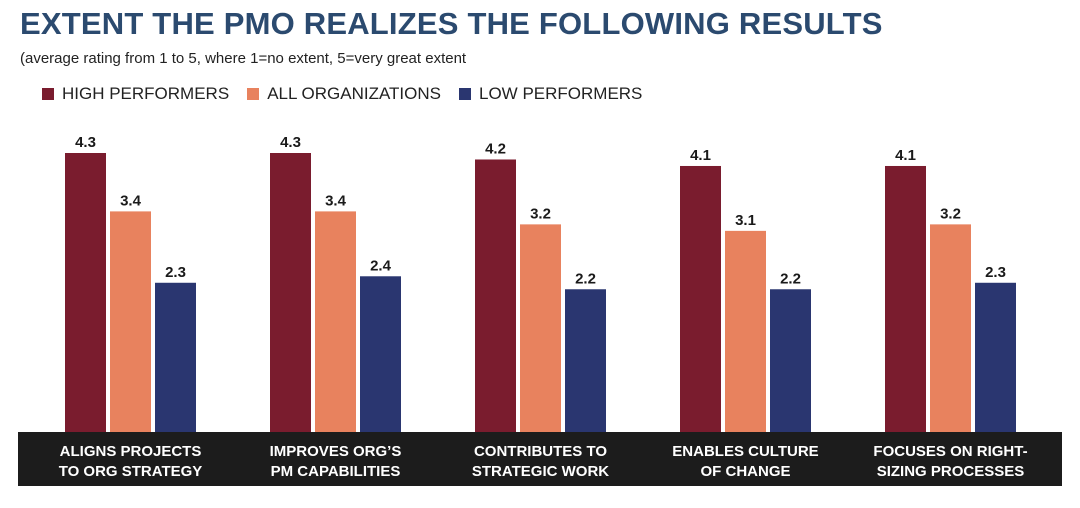  What do you see at coordinates (905, 155) in the screenshot?
I see `data-label-high-performers-focuses-on-right-sizing-processes: 4.1` at bounding box center [905, 155].